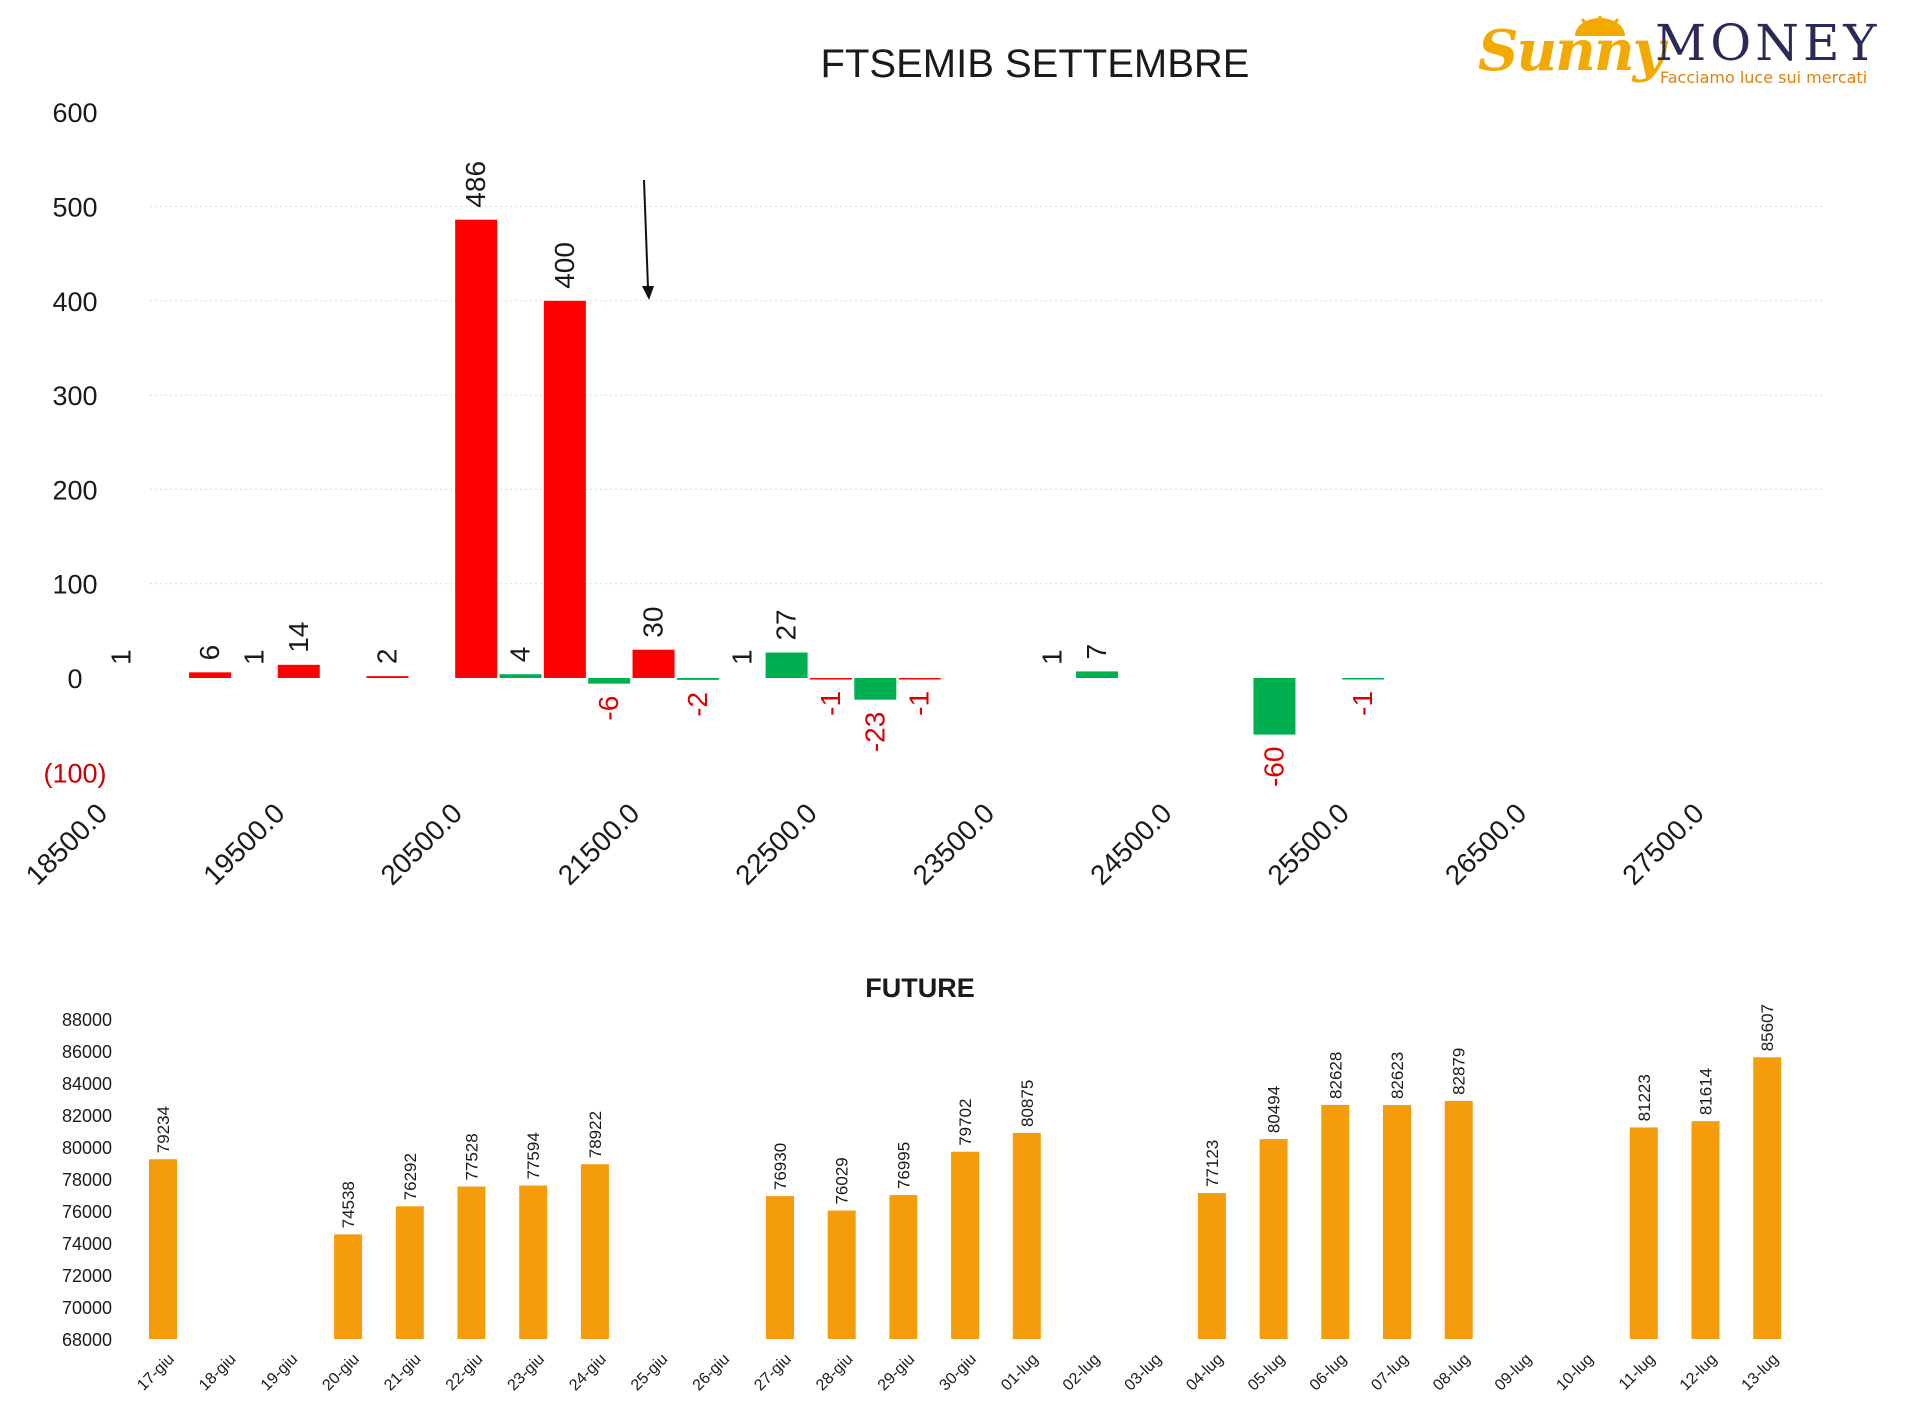  I want to click on future-x-tick-label: 18-giu, so click(217, 1372).